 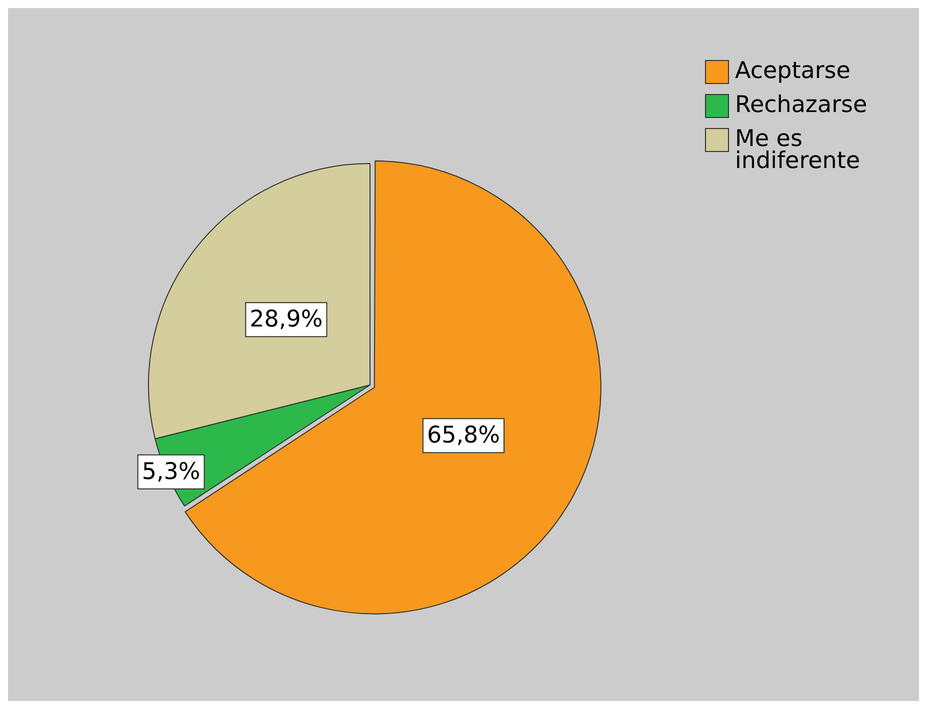 What do you see at coordinates (793, 71) in the screenshot?
I see `legend-label: Aceptarse` at bounding box center [793, 71].